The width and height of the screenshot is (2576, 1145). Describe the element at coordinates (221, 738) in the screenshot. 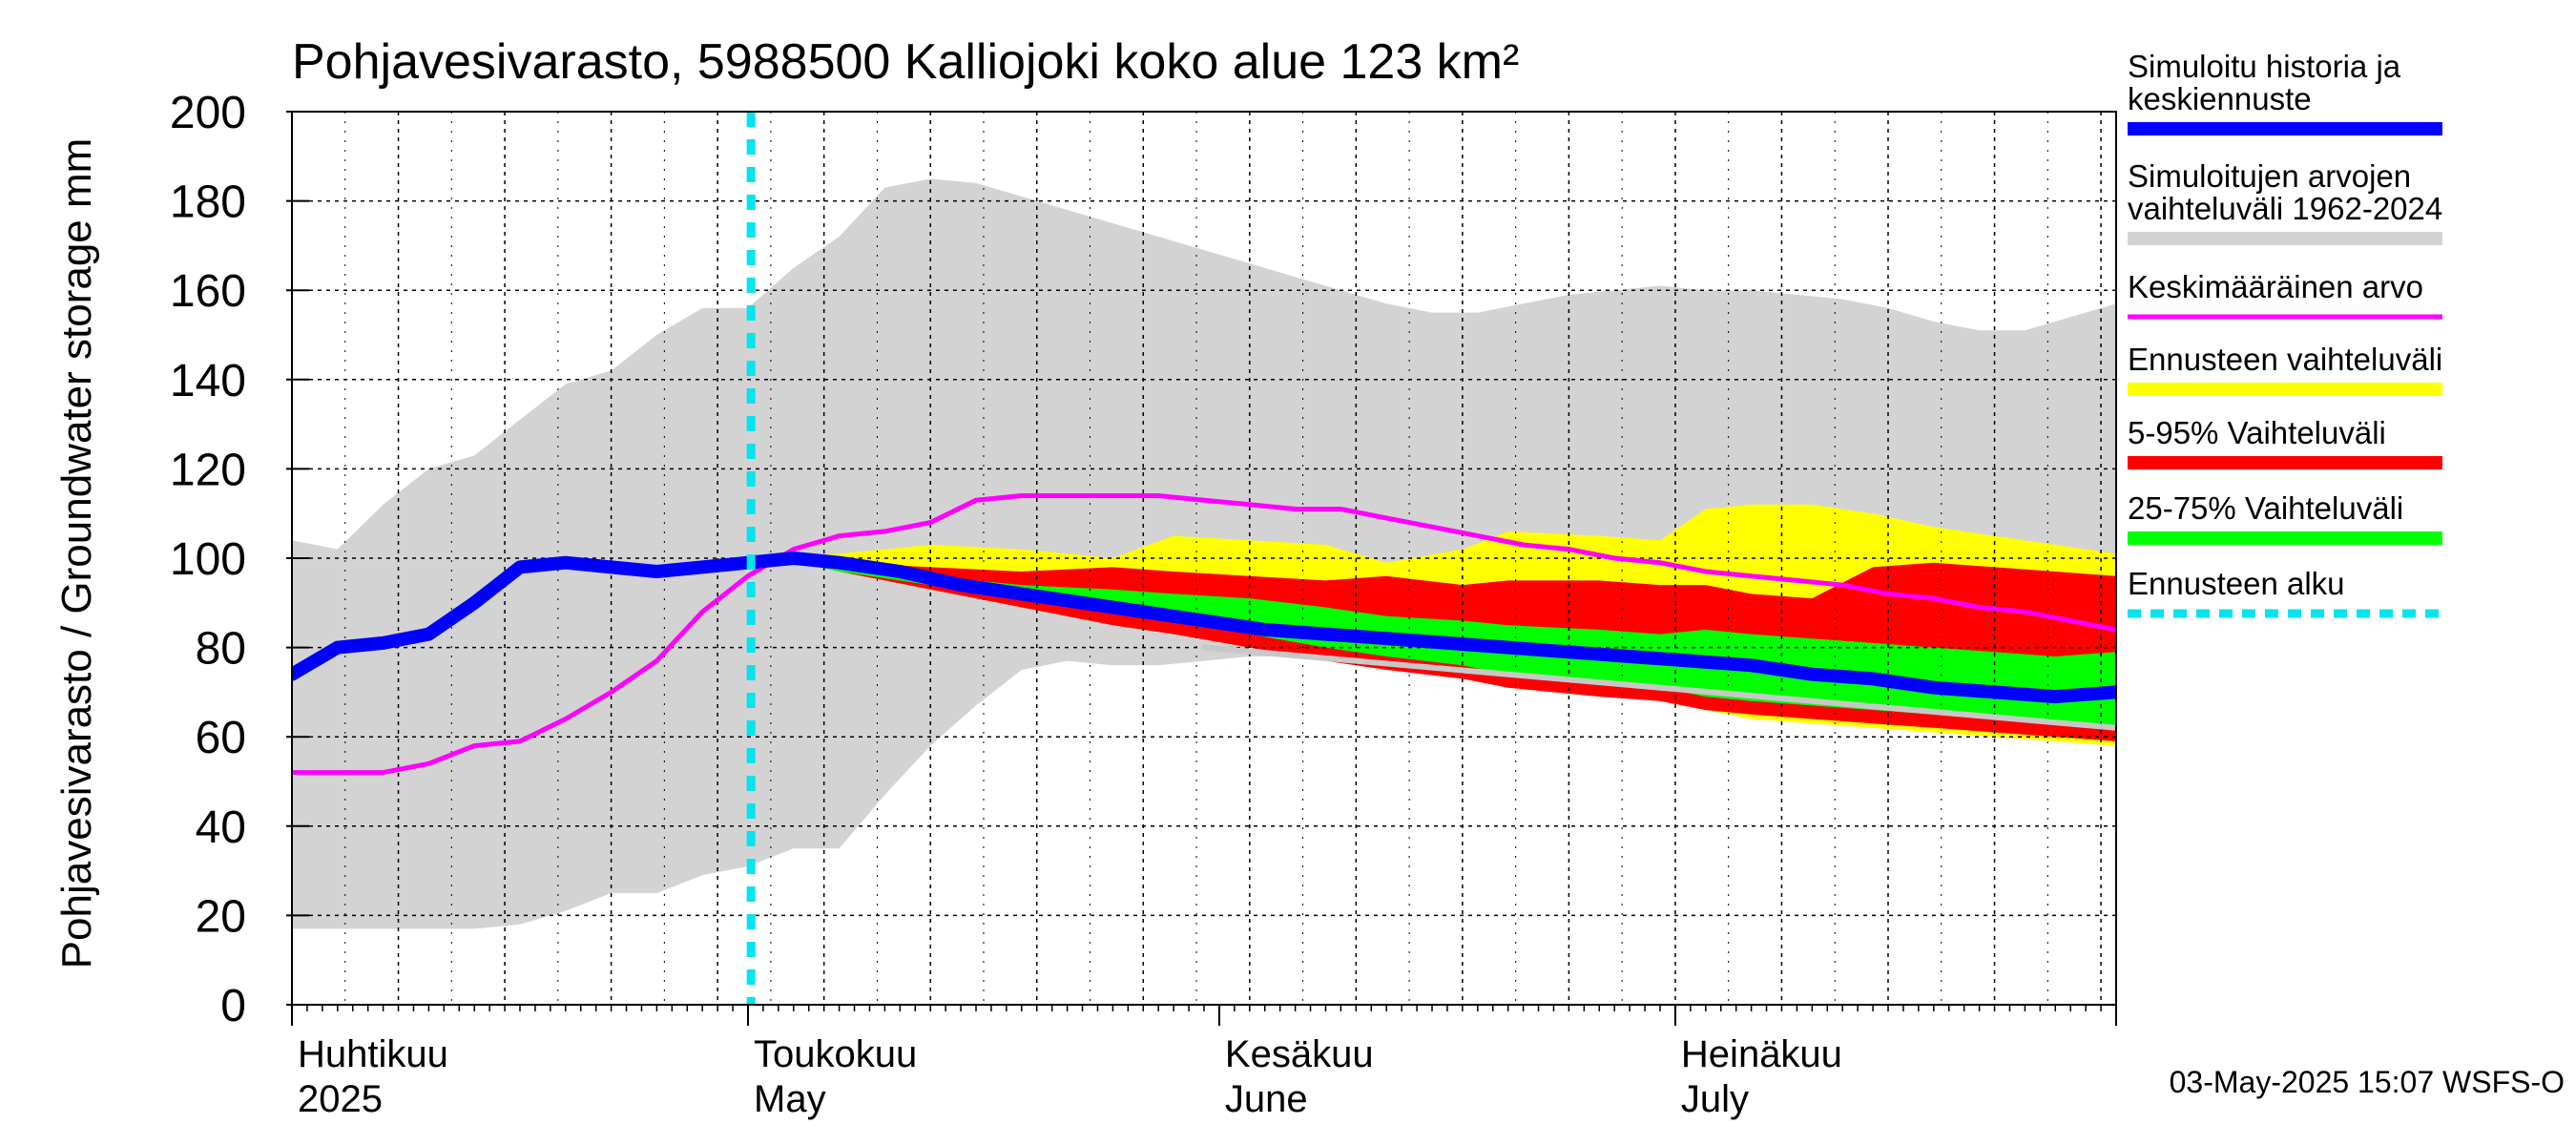

I see `y-tick-label: 60` at that location.